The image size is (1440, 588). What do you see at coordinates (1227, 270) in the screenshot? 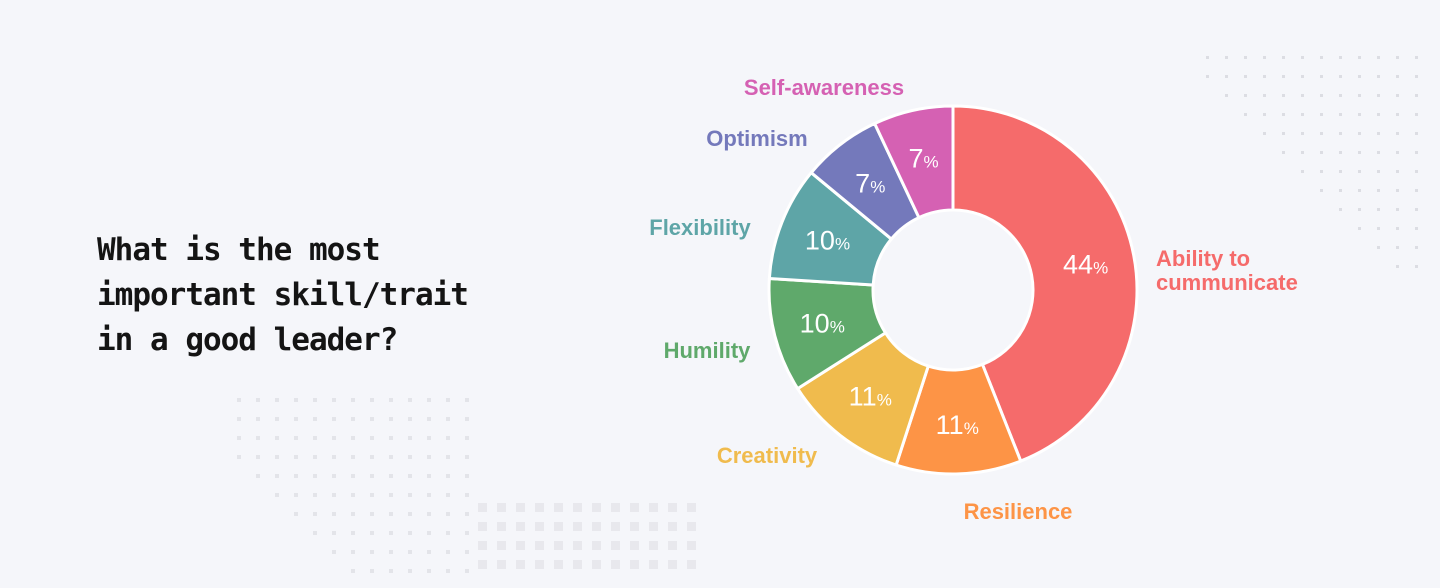
I see `slice-name-label: Ability to cummunicate` at bounding box center [1227, 270].